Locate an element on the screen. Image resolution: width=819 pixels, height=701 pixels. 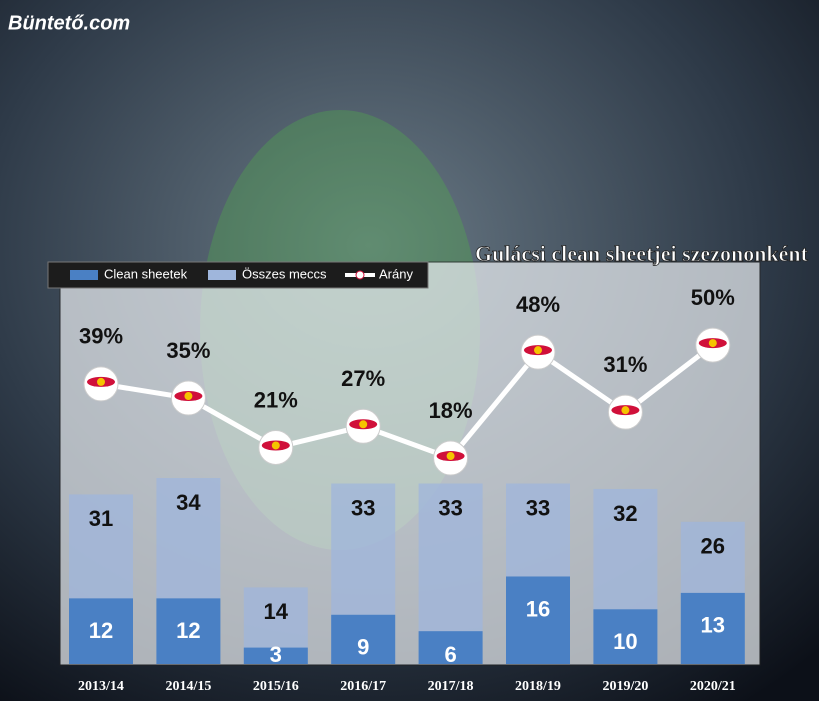
brand: Büntető.com is located at coordinates (69, 23).